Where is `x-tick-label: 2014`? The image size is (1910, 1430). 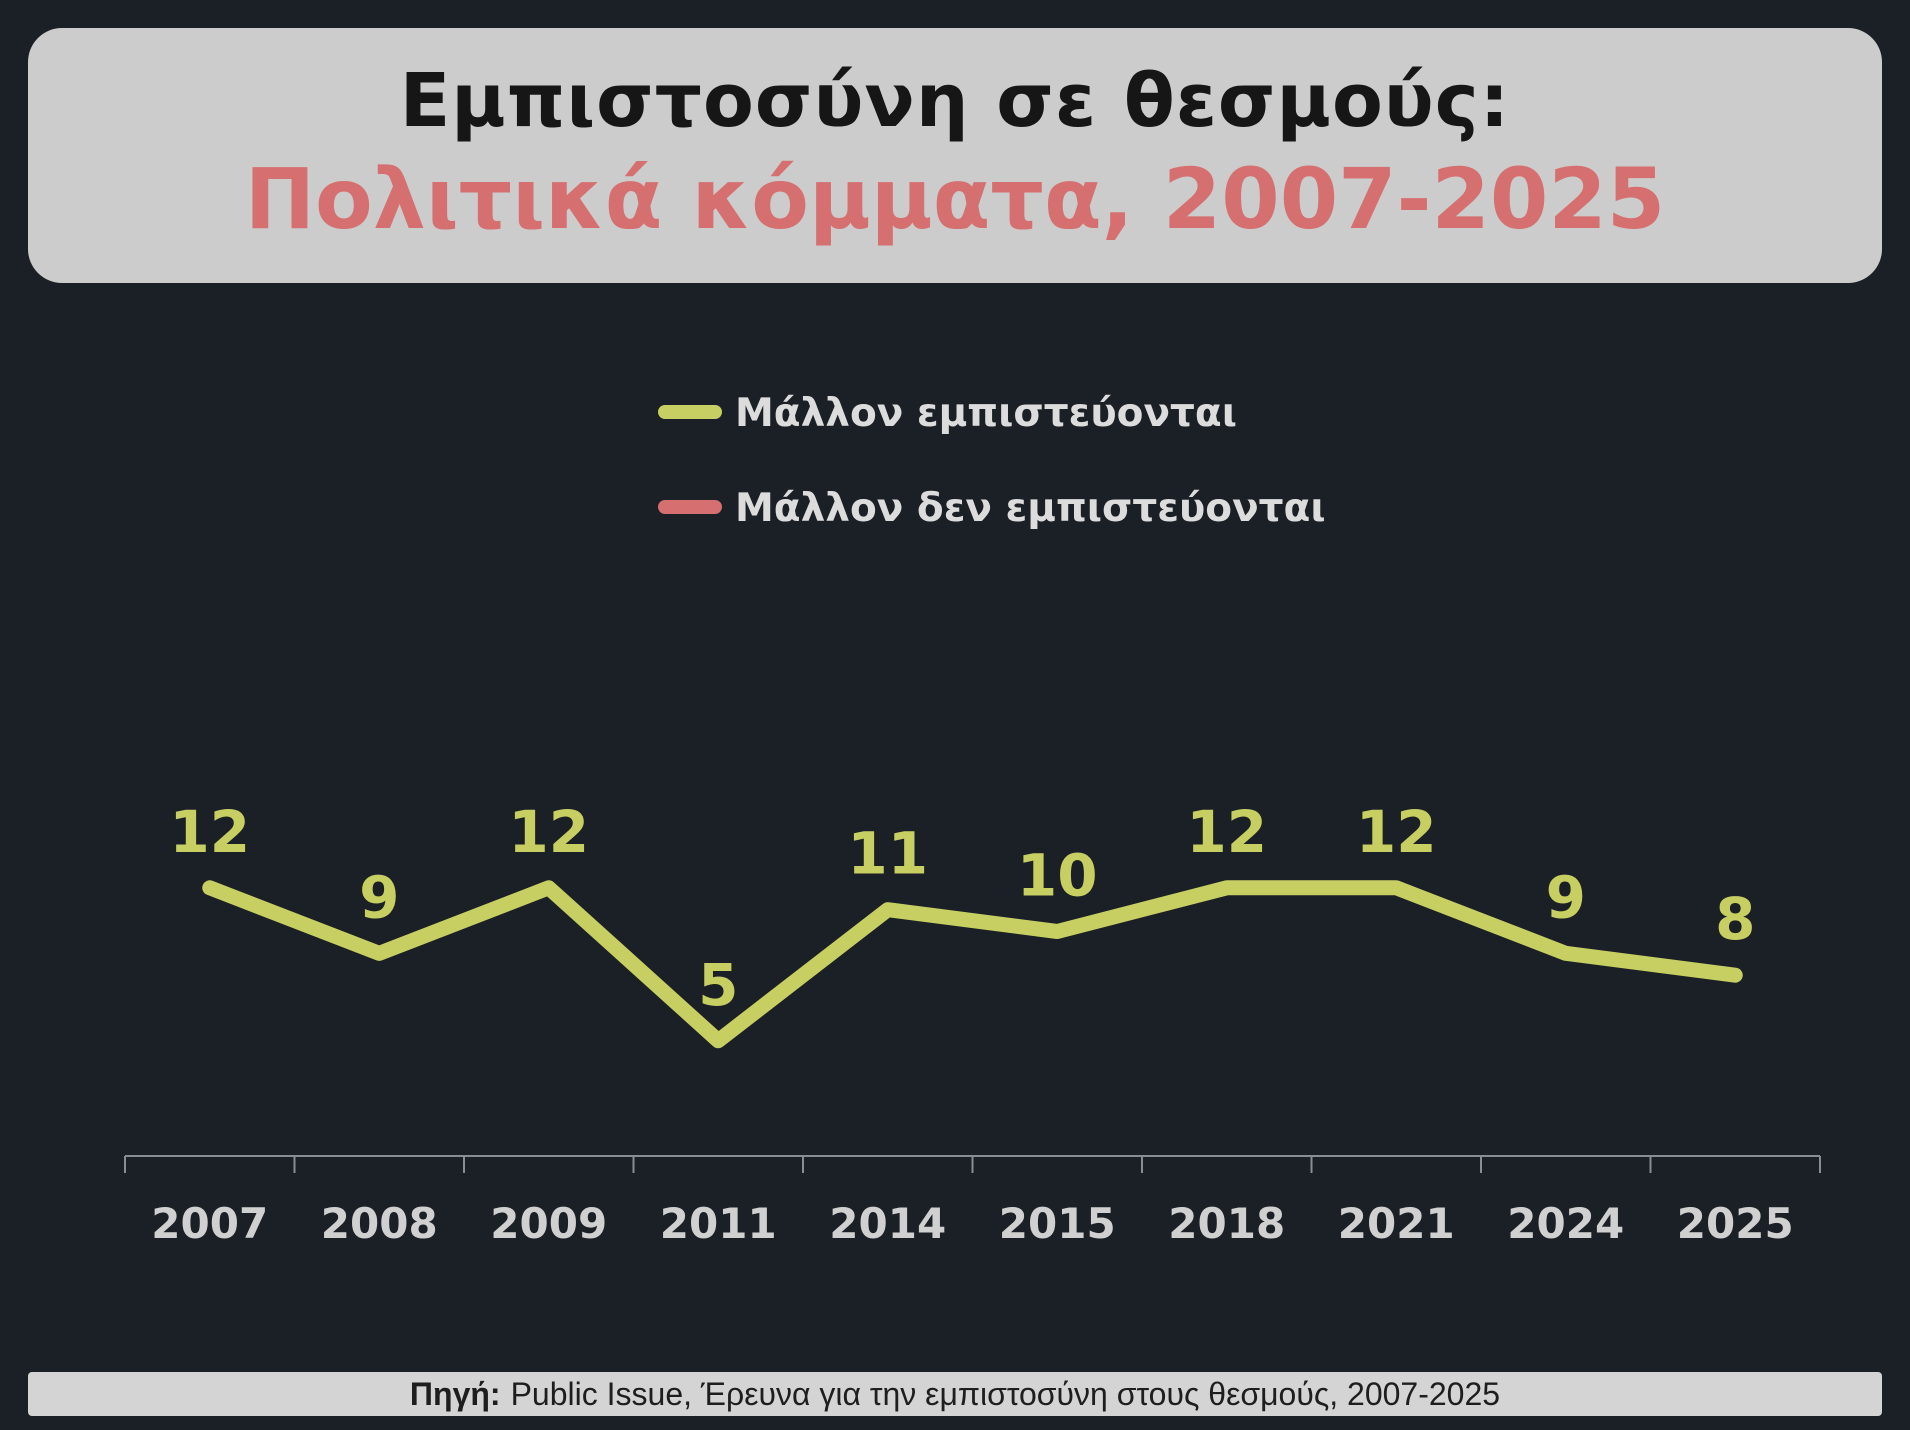 x-tick-label: 2014 is located at coordinates (887, 1223).